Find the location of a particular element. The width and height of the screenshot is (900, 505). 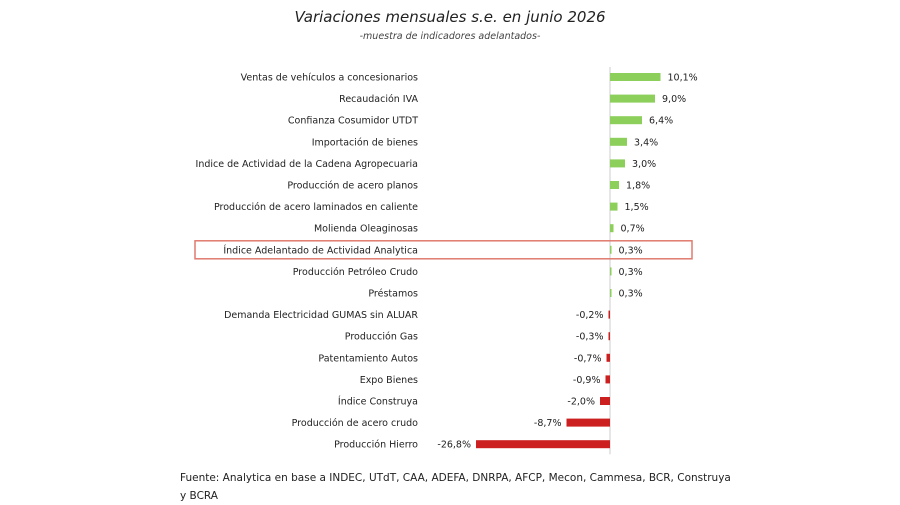

category-label: Índice Adelantado de Actividad Analytica is located at coordinates (320, 250).